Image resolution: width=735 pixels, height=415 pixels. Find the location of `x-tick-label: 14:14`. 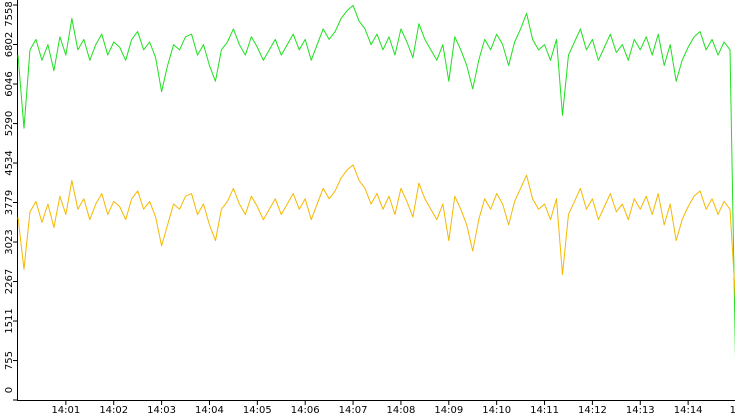

x-tick-label: 14:14 is located at coordinates (688, 410).